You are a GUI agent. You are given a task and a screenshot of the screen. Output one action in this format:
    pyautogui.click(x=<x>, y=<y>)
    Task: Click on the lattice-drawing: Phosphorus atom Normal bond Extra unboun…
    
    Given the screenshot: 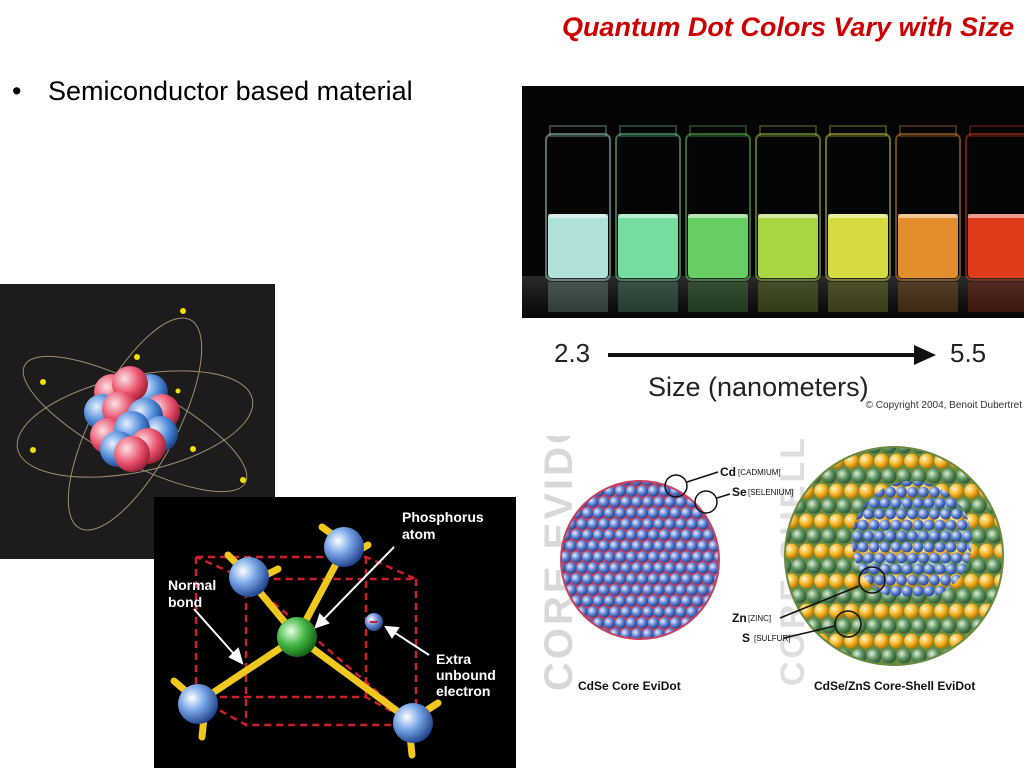 What is the action you would take?
    pyautogui.click(x=332, y=634)
    